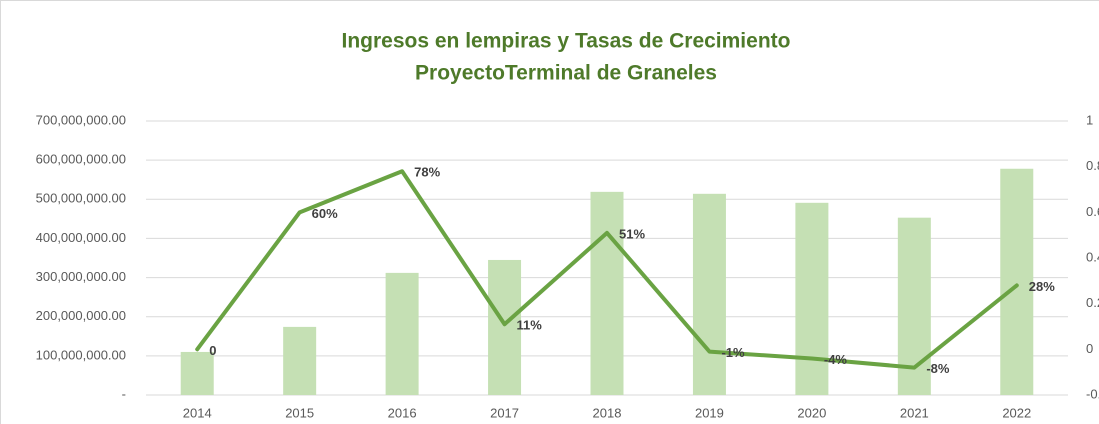 The width and height of the screenshot is (1099, 424). What do you see at coordinates (733, 352) in the screenshot?
I see `data-label: -1%` at bounding box center [733, 352].